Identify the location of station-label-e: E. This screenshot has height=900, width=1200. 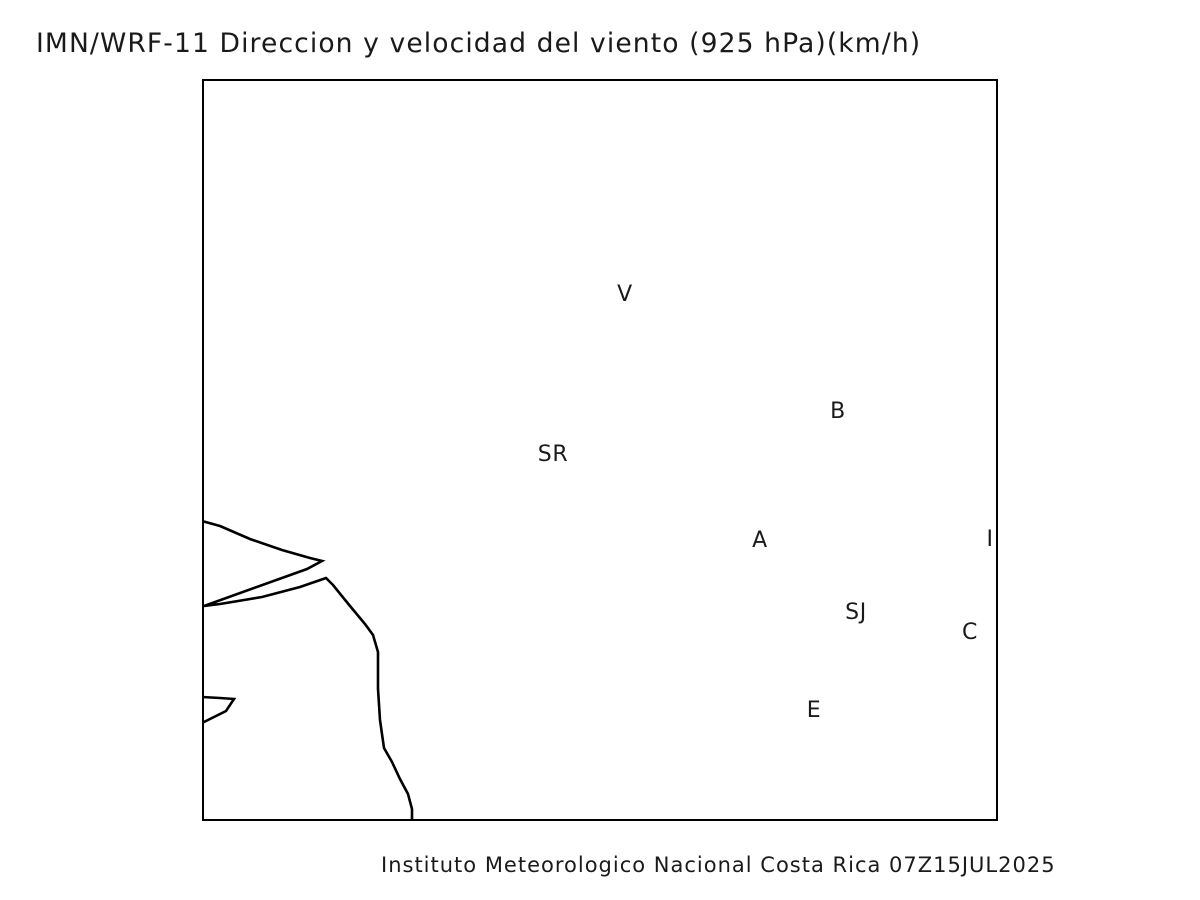
(814, 710).